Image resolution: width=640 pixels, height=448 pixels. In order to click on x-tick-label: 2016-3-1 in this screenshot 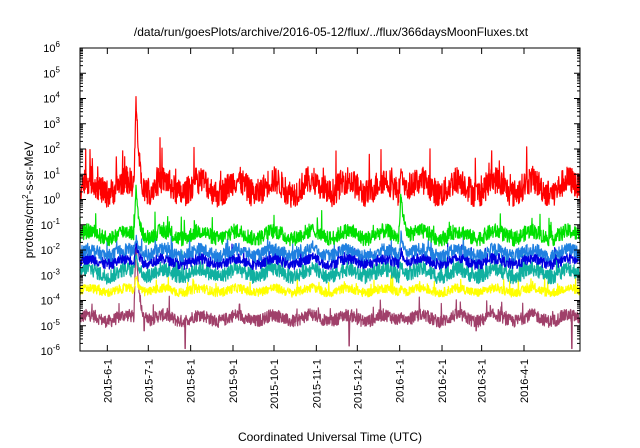, I will do `click(483, 381)`.